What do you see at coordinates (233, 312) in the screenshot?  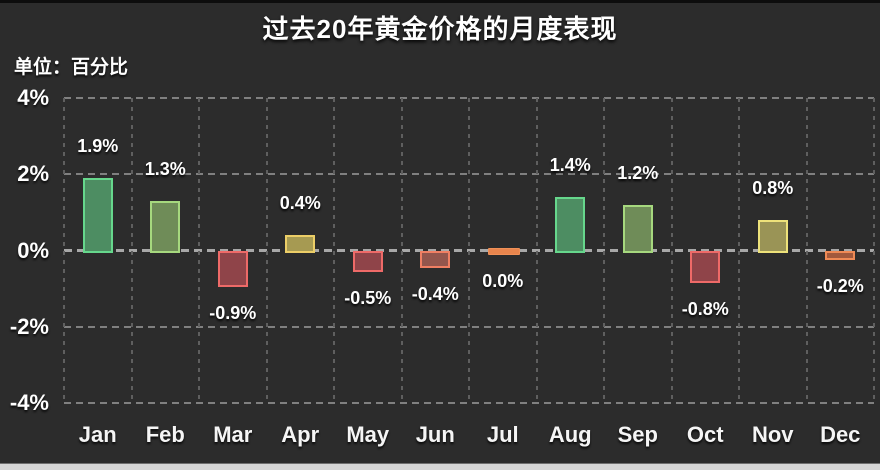 I see `value-label-mar: -0.9%` at bounding box center [233, 312].